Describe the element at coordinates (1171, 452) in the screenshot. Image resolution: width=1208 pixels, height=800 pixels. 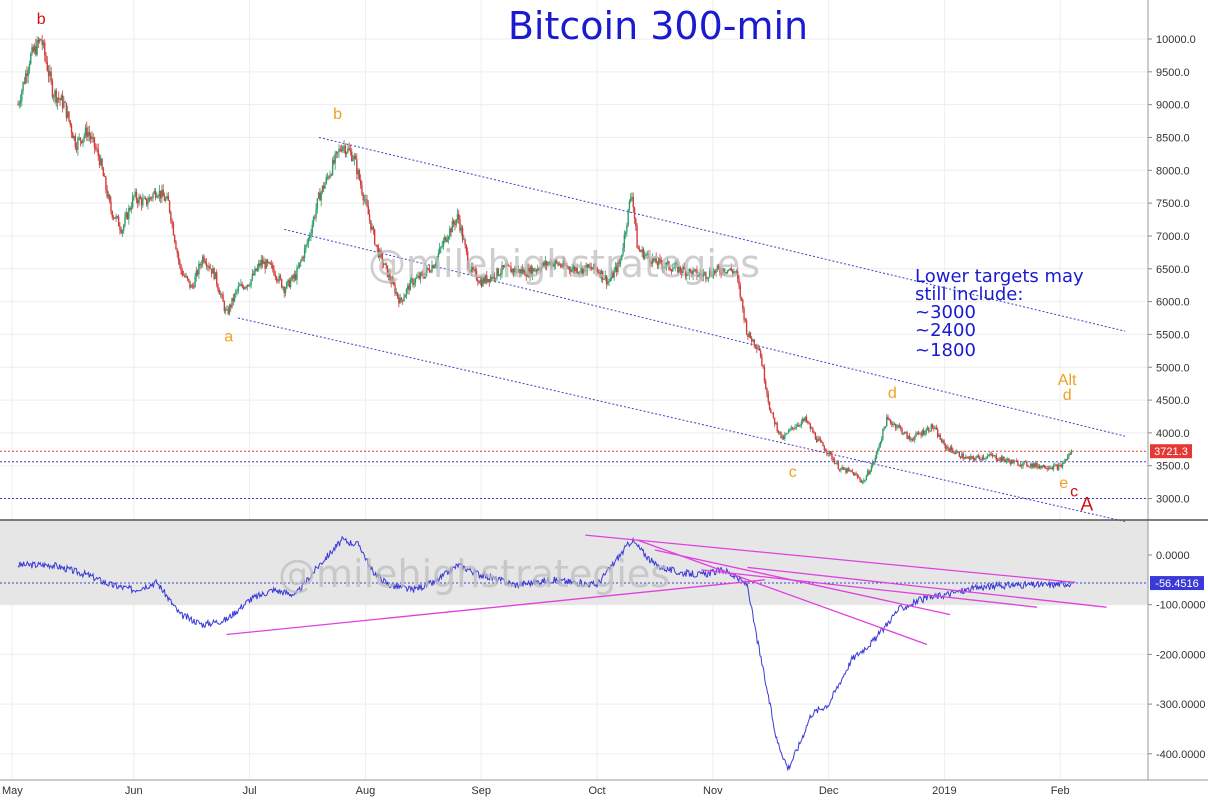
I see `price-tag-label: 3721.3` at that location.